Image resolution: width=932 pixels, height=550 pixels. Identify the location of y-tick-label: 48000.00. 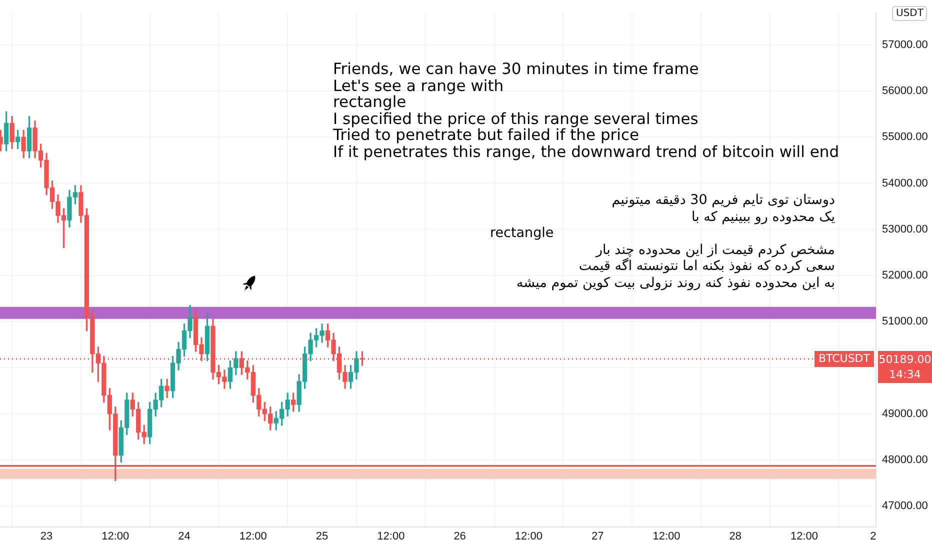
(905, 460).